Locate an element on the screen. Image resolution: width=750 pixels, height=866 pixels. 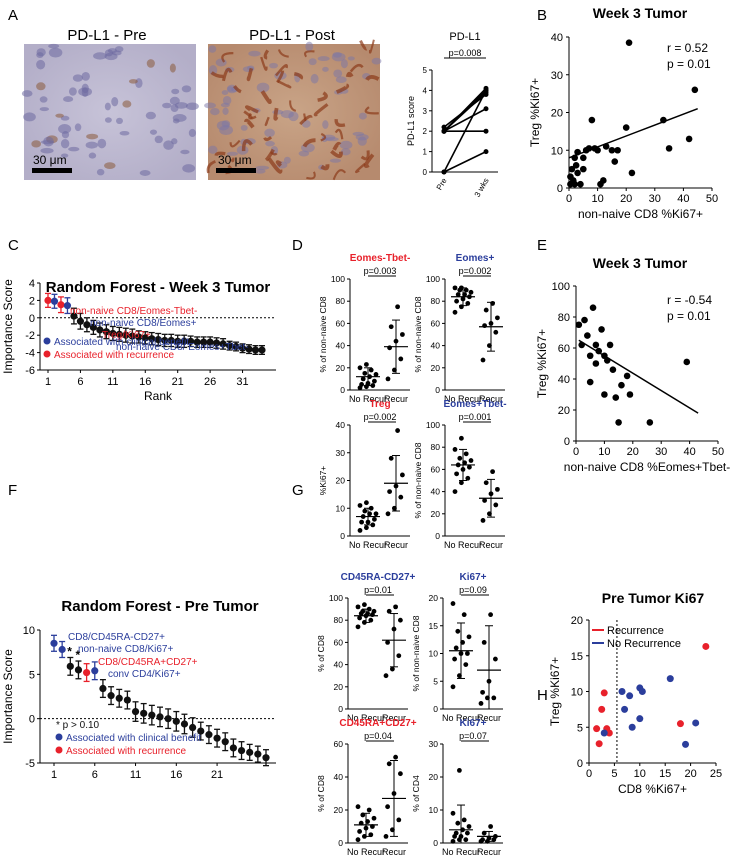
legend-label: * p > 0.10 is located at coordinates (78, 725).